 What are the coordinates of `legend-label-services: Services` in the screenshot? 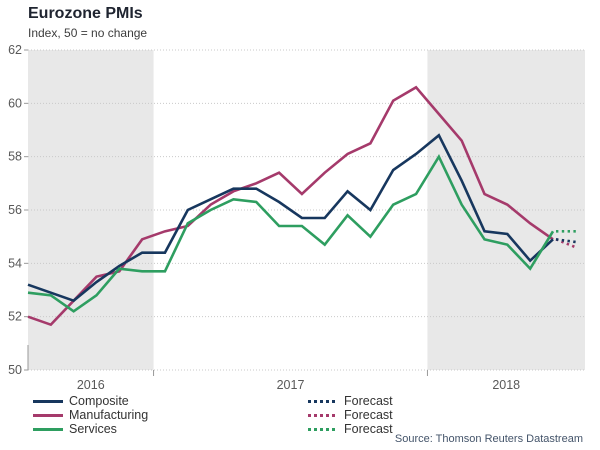 It's located at (93, 429).